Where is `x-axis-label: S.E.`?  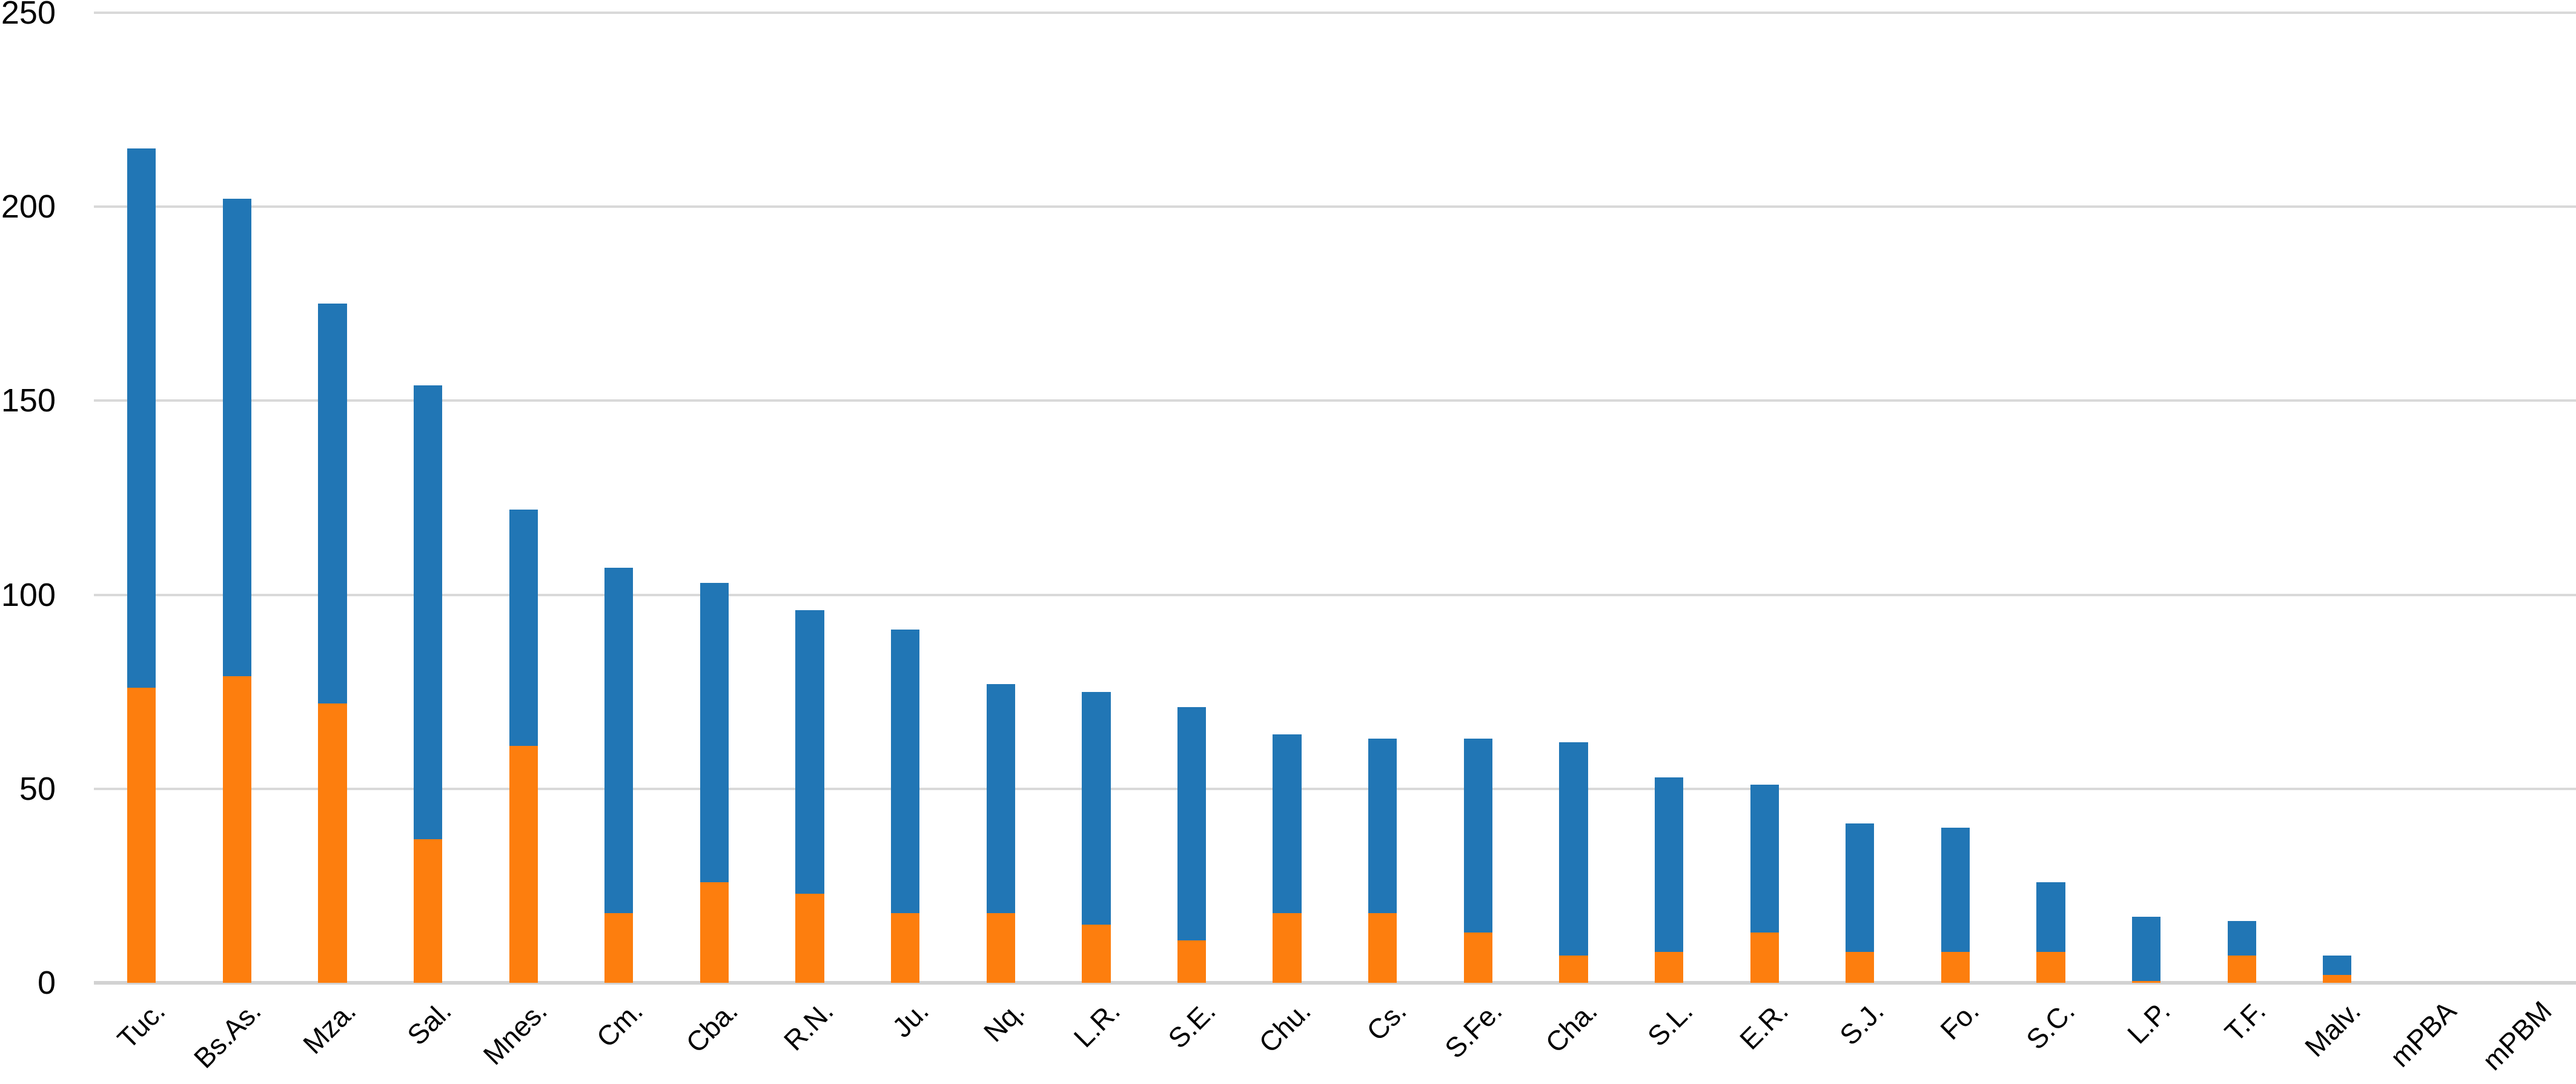
x-axis-label: S.E. is located at coordinates (1191, 1024).